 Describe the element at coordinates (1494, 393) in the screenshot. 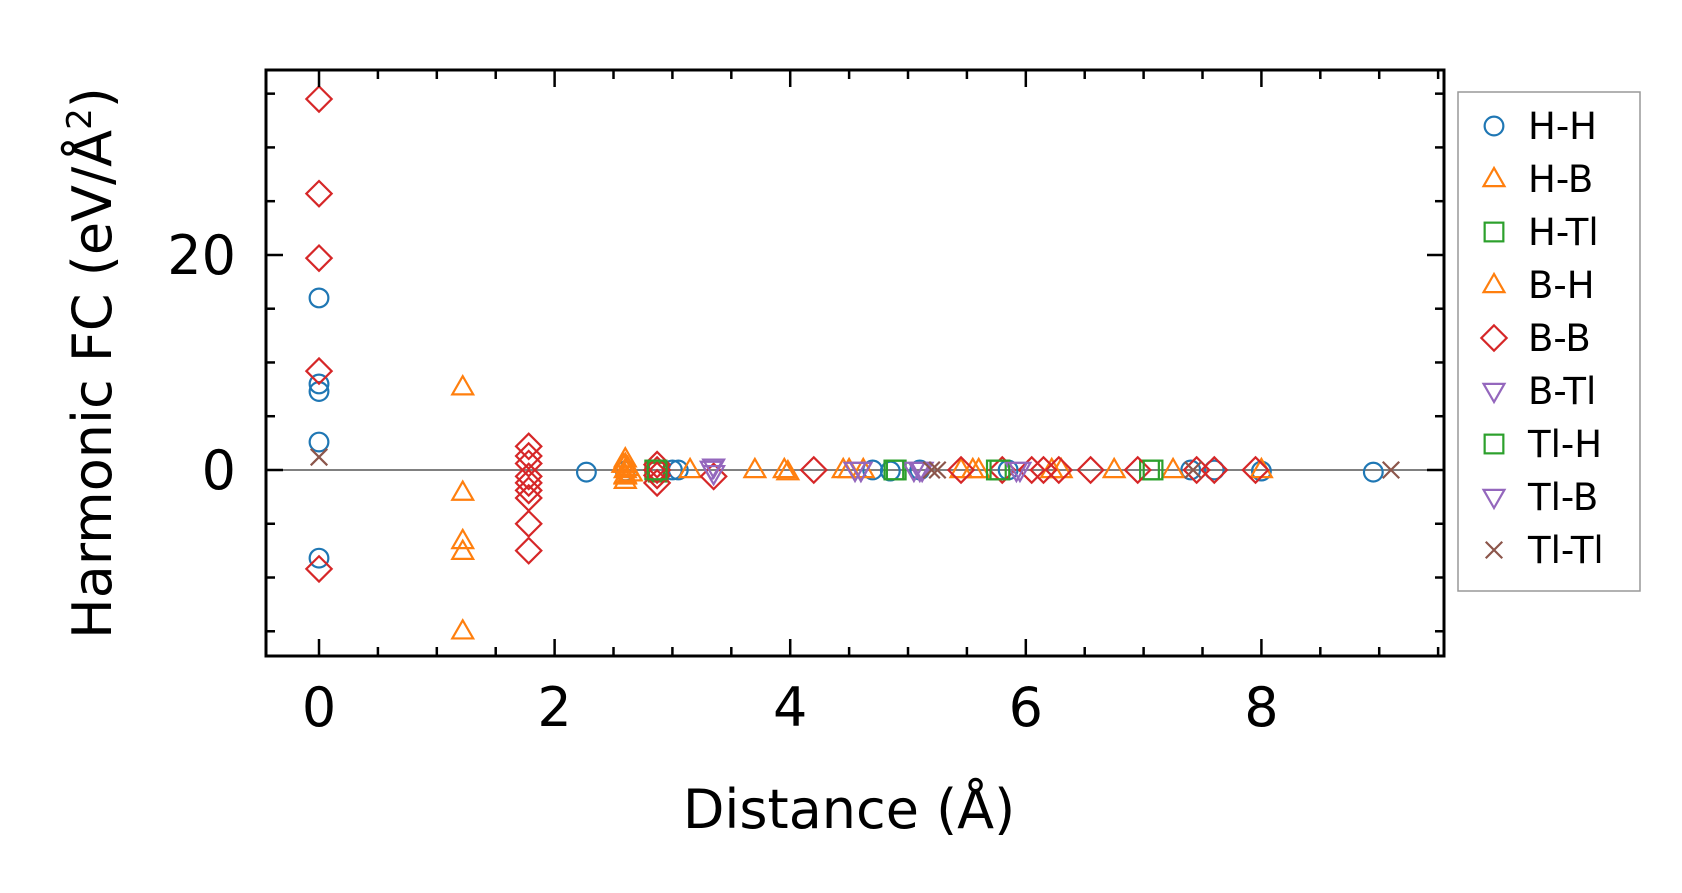

I see `legend-marker-b-tl` at that location.